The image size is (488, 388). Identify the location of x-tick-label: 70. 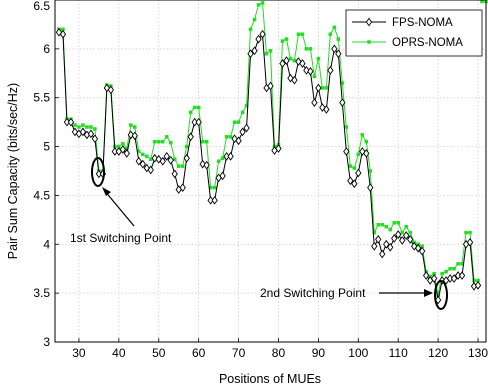
(239, 353).